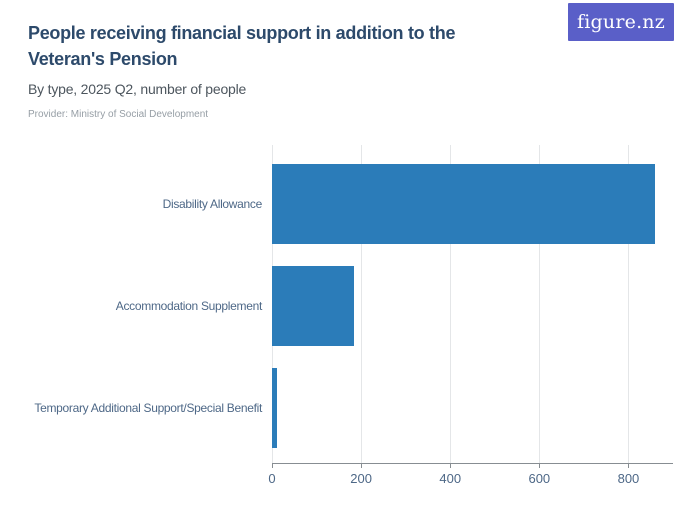 Image resolution: width=700 pixels, height=525 pixels. I want to click on x-axis-tick-label: 600, so click(539, 478).